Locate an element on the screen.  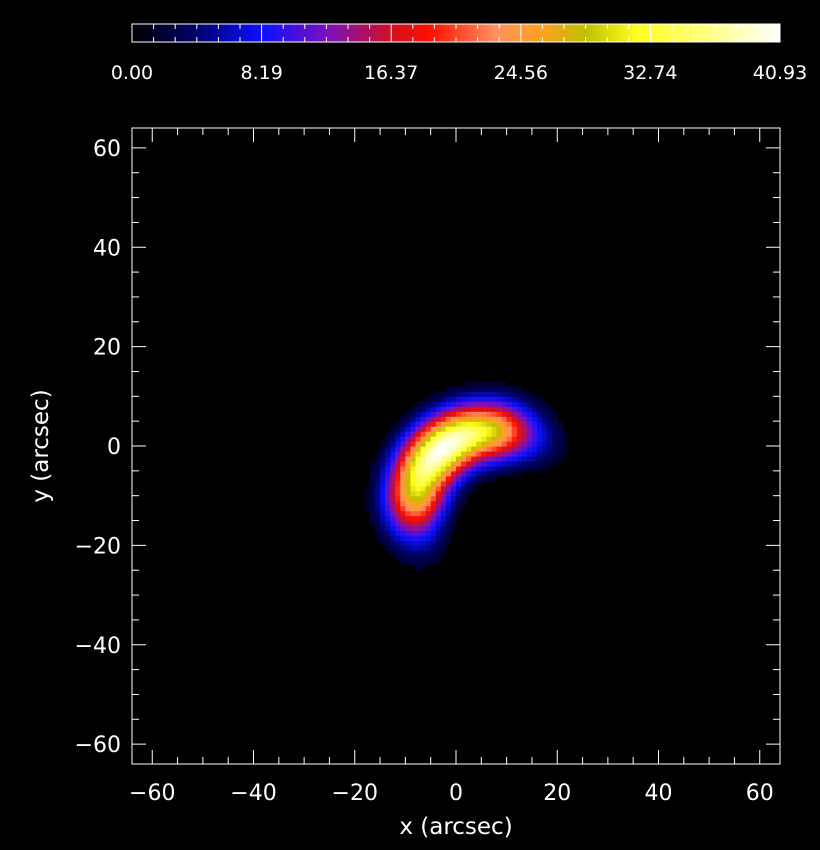
y-tick-label: 20 is located at coordinates (107, 348).